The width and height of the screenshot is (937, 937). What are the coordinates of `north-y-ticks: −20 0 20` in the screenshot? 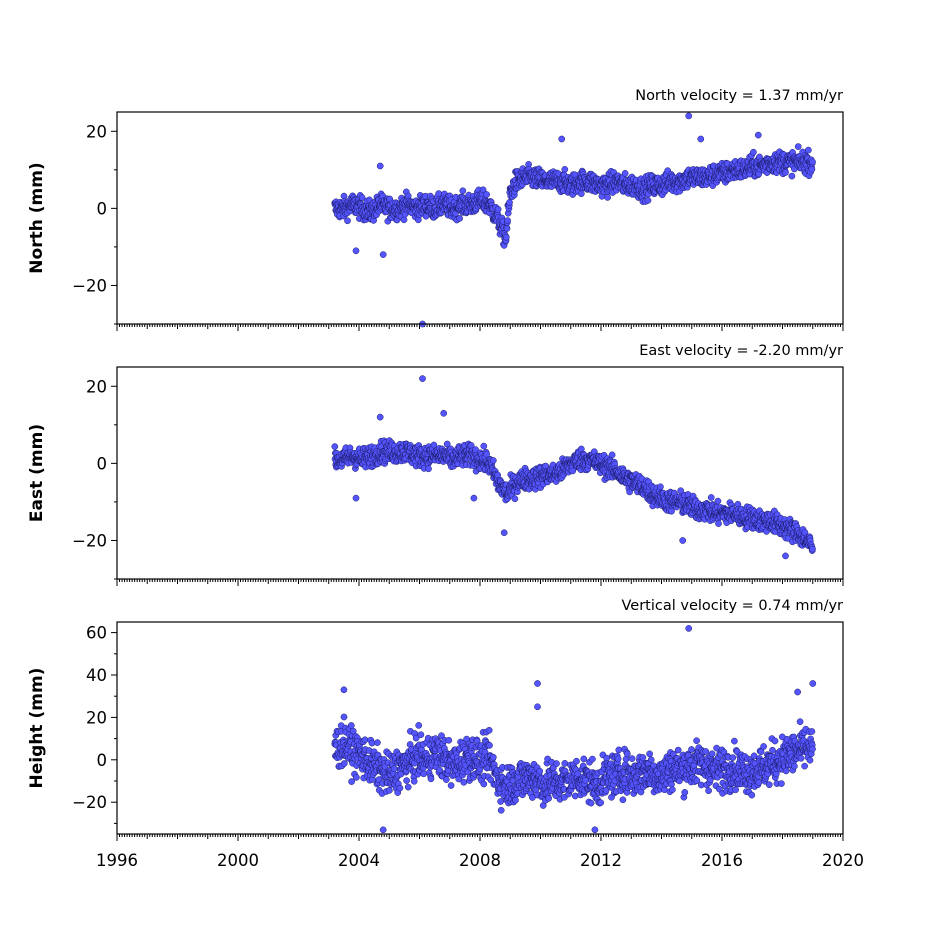 It's located at (94, 223).